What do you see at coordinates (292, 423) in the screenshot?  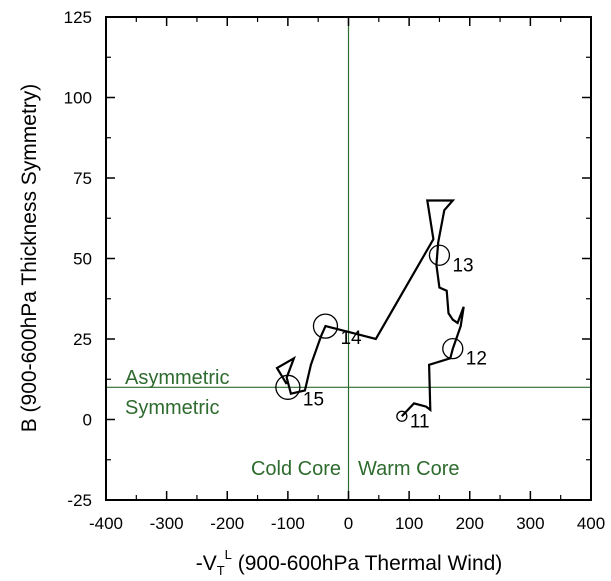 I see `region-labels: Asymmetric Symmetric Cold Core Warm Core` at bounding box center [292, 423].